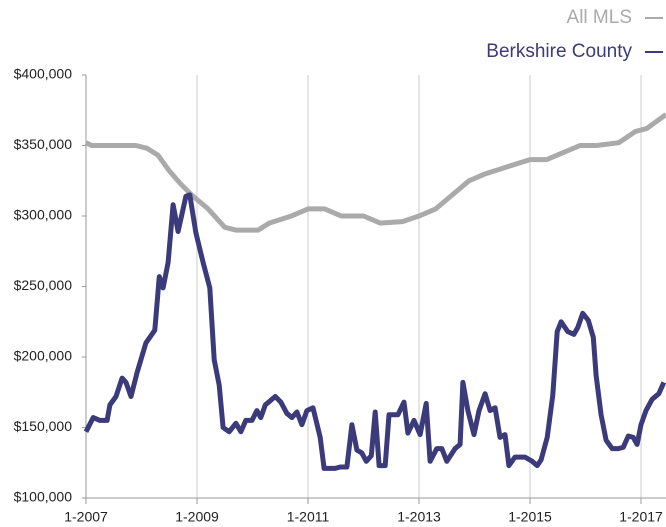 The height and width of the screenshot is (527, 666). I want to click on x-tick-label: 1-2011, so click(308, 517).